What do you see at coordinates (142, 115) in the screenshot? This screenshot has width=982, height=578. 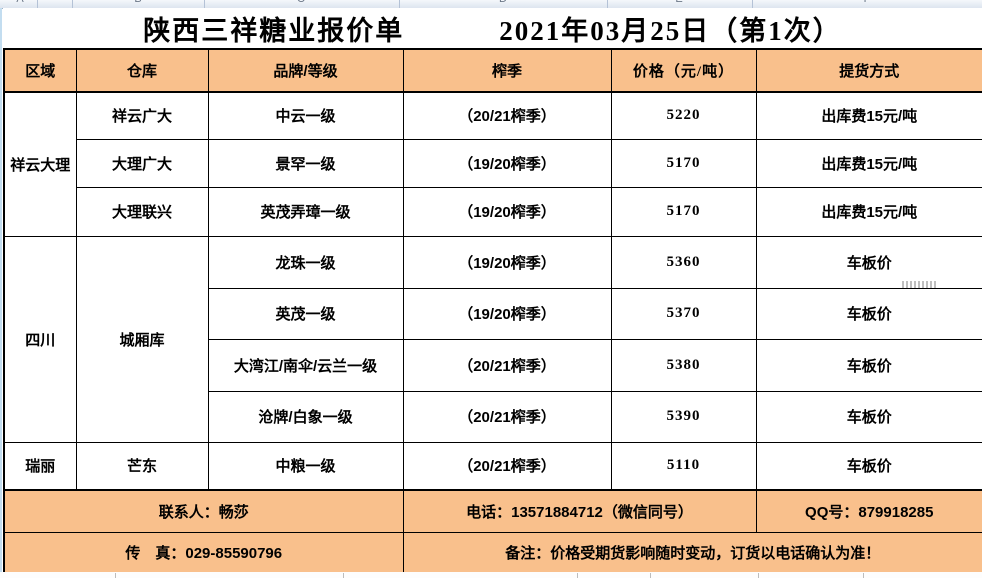 I see `cell-warehouse: 祥云广大` at bounding box center [142, 115].